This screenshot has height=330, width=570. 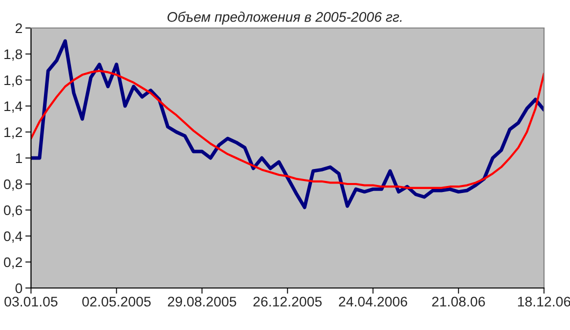 I want to click on x-tick-label: 03.01.05, so click(x=31, y=301).